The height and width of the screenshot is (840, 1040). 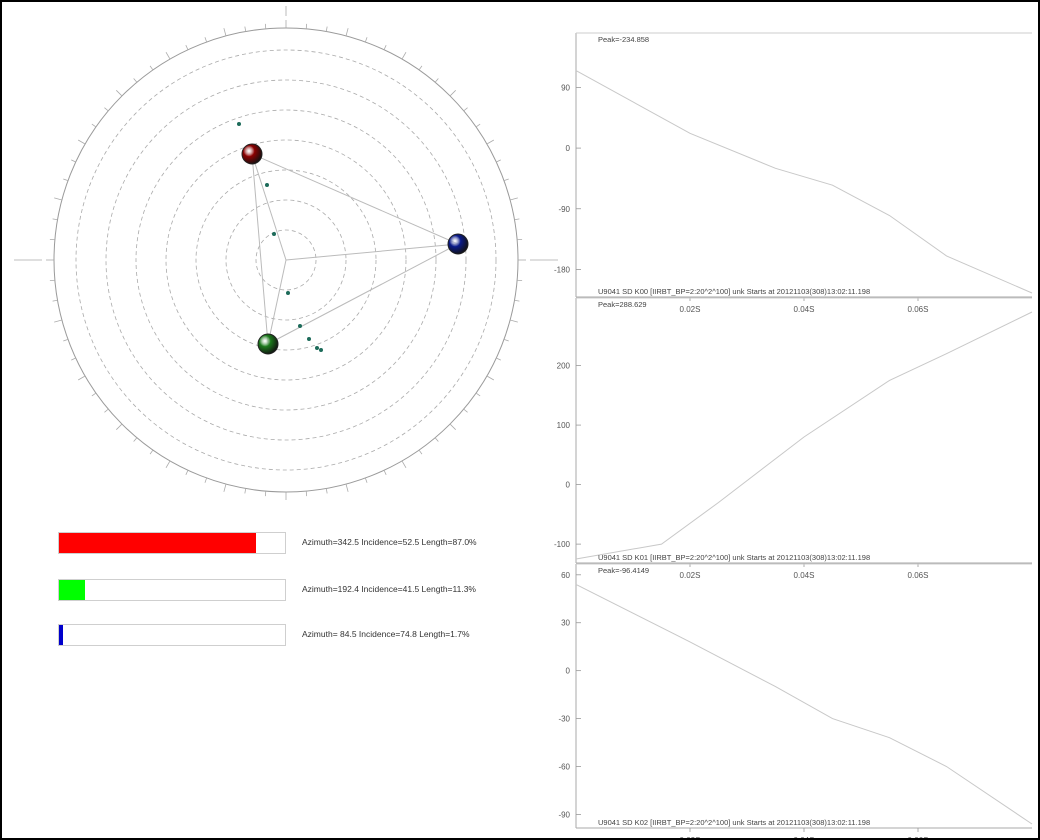 What do you see at coordinates (564, 366) in the screenshot?
I see `y-tick-label: 200` at bounding box center [564, 366].